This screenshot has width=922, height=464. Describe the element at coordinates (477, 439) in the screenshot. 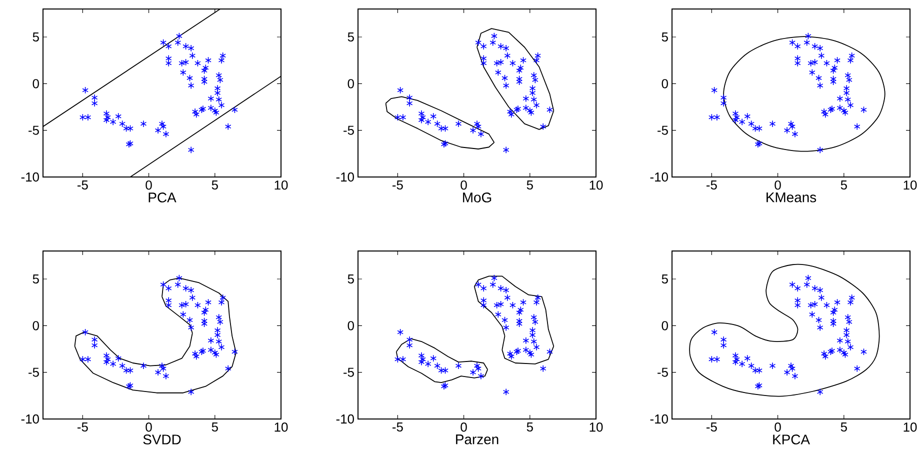

I see `x-axis-title: Parzen` at that location.